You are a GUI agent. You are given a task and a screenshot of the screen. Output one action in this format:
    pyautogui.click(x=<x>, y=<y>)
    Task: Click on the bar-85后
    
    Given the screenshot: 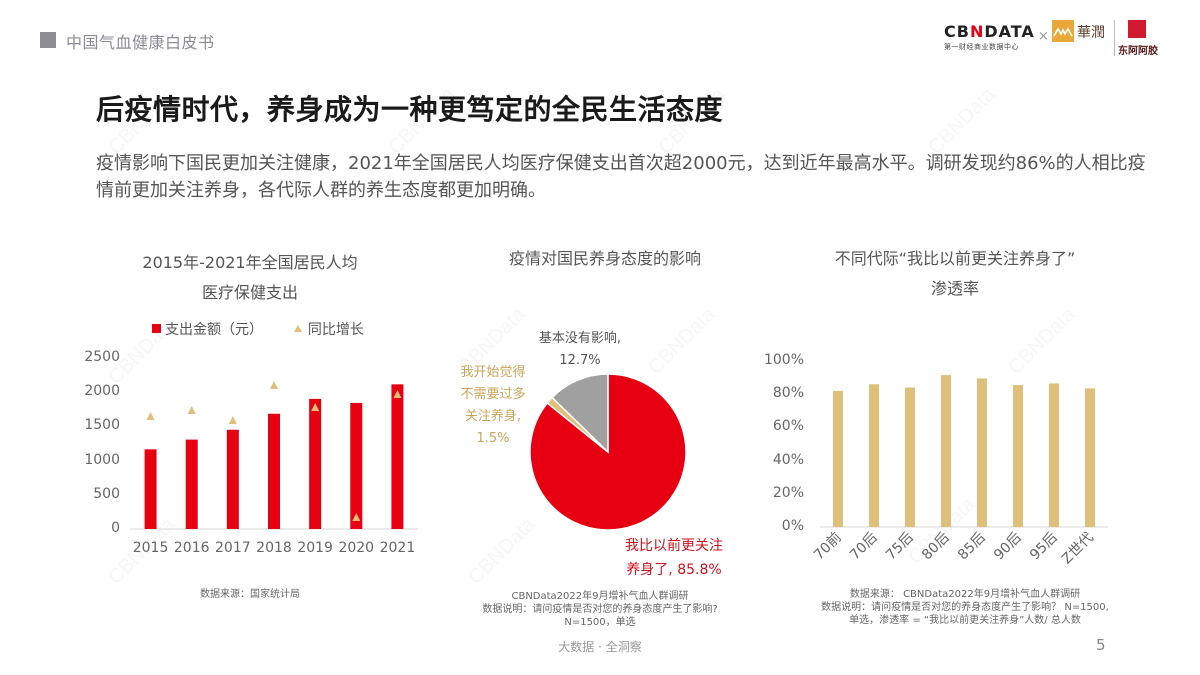 What is the action you would take?
    pyautogui.click(x=982, y=452)
    